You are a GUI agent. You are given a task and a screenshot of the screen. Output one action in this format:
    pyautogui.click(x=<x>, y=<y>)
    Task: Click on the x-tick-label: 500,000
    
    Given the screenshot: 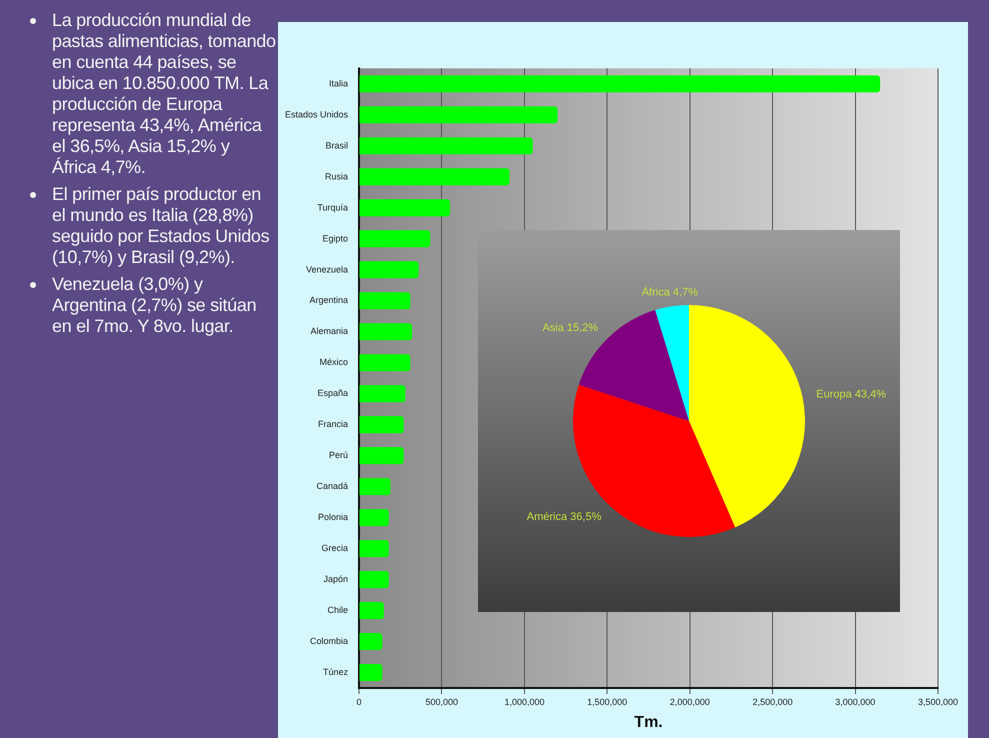 What is the action you would take?
    pyautogui.click(x=441, y=701)
    